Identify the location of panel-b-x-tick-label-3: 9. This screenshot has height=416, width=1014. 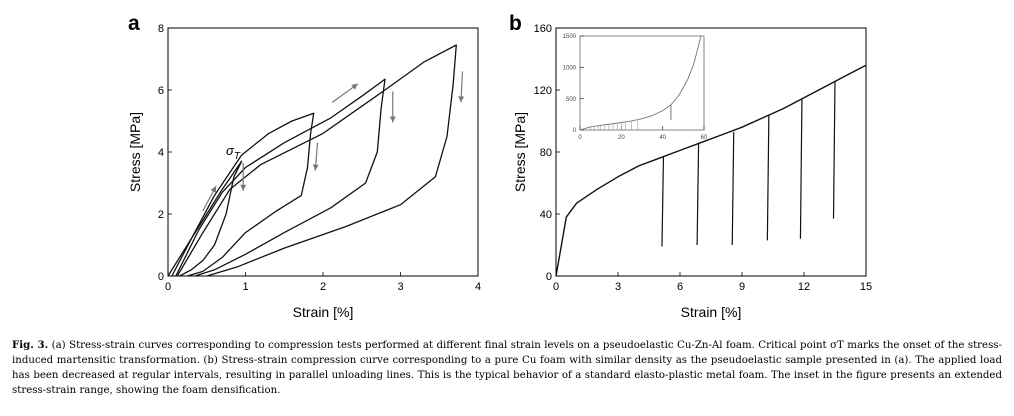
(742, 287).